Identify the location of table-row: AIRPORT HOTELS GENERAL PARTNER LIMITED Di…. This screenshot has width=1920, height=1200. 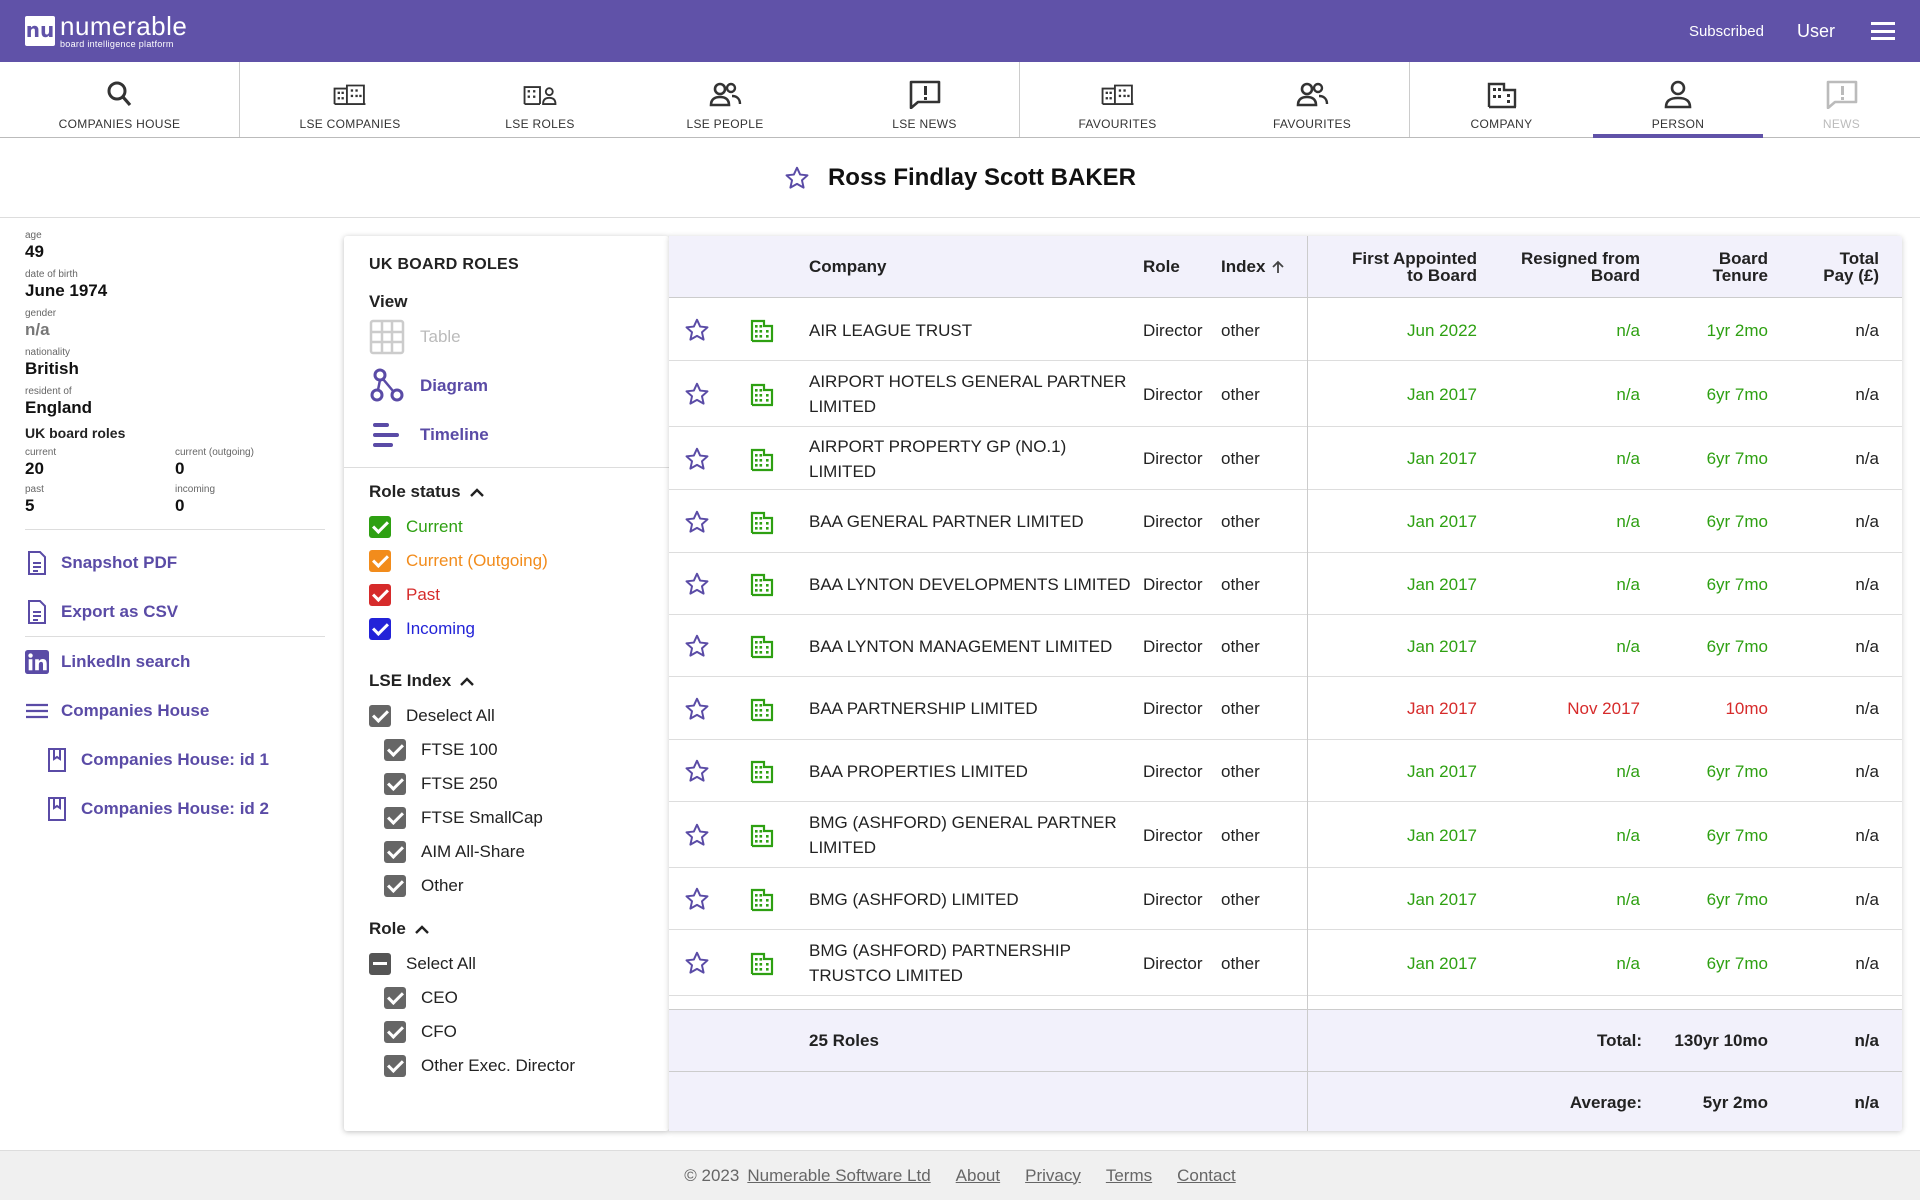
(1285, 394).